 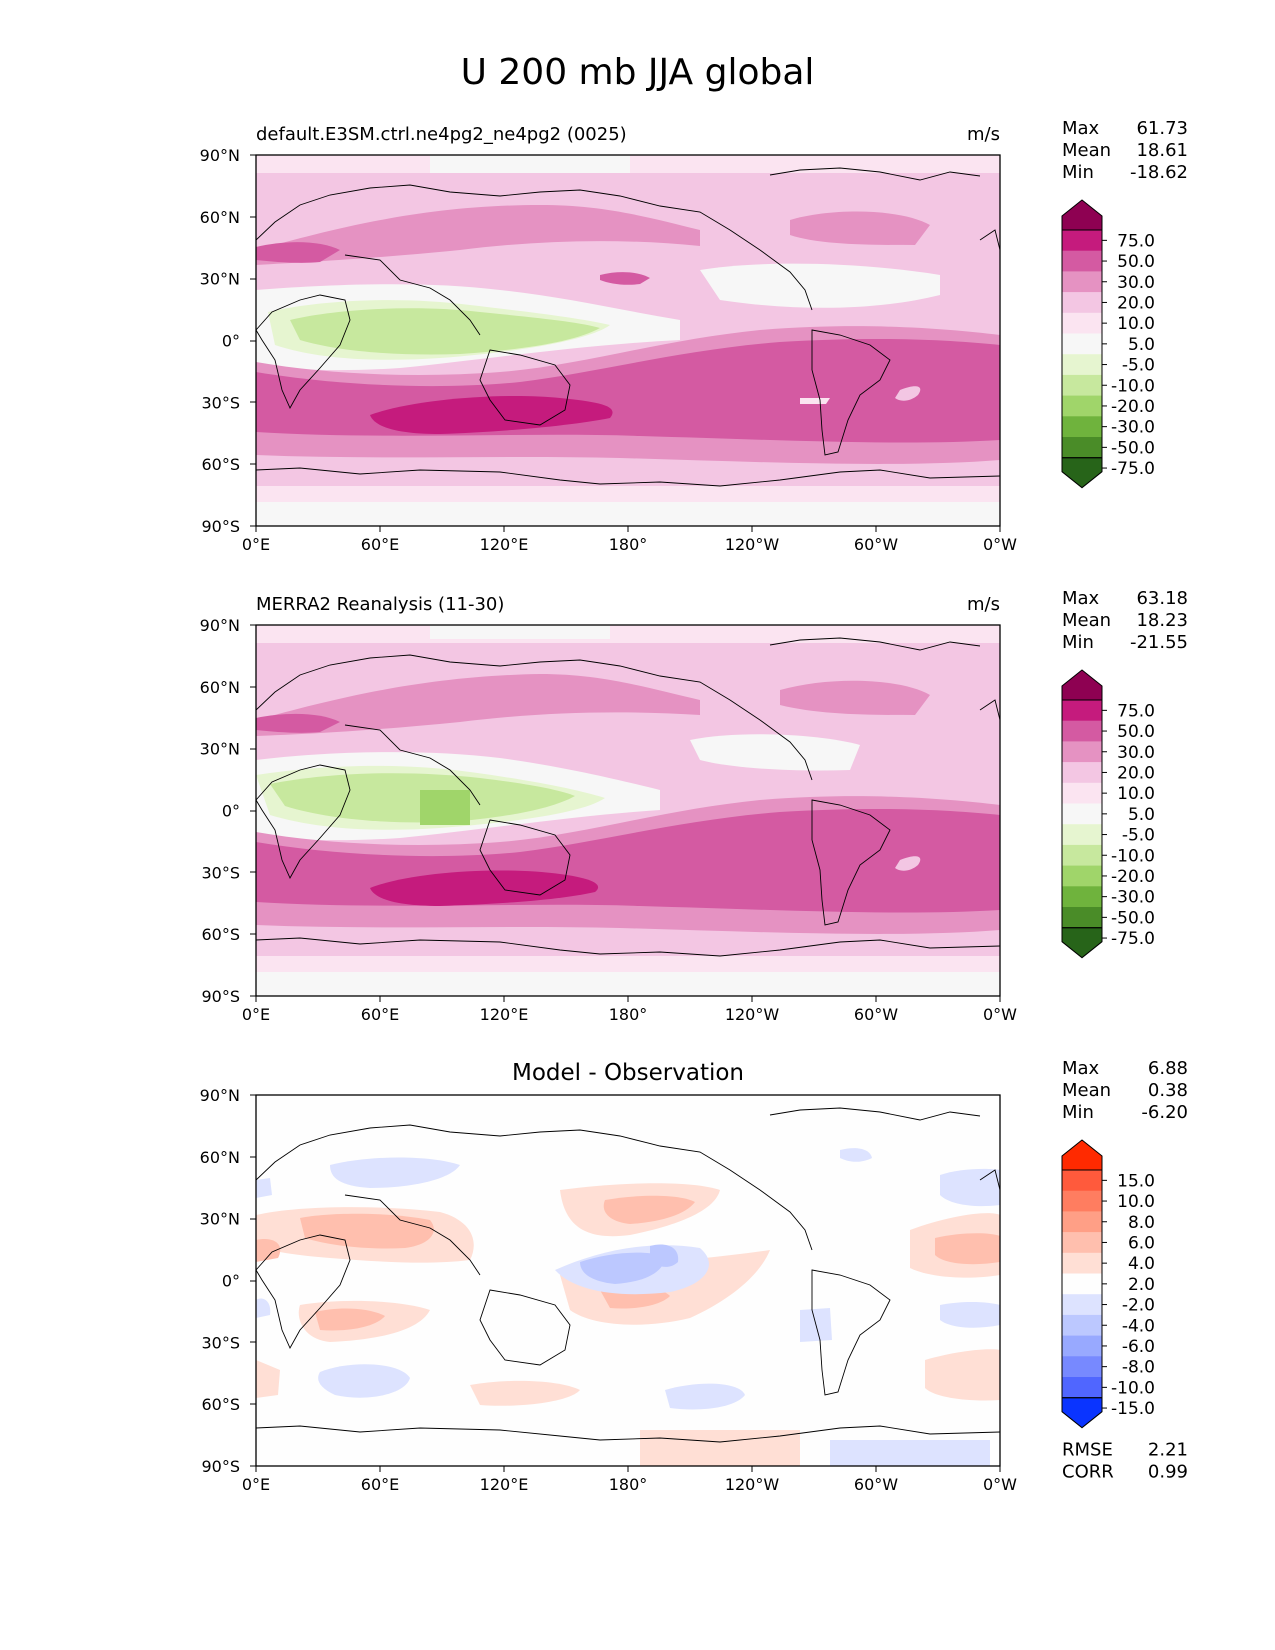 I want to click on colorbar-level-label: 50.0, so click(x=1136, y=262).